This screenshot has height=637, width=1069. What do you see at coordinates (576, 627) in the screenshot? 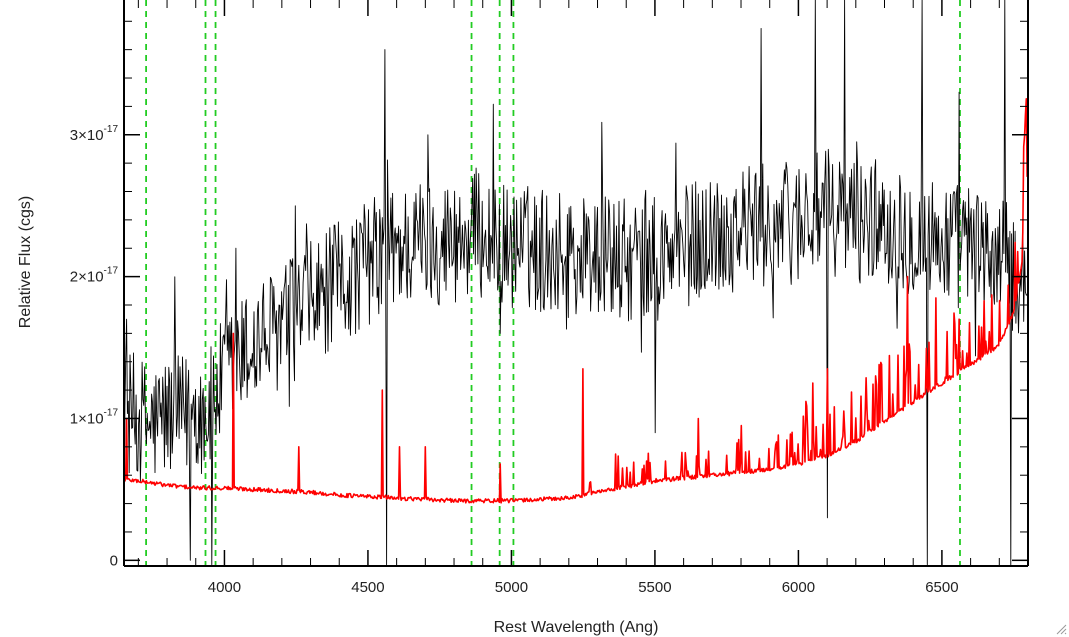
I see `x-axis-title: Rest Wavelength (Ang)` at bounding box center [576, 627].